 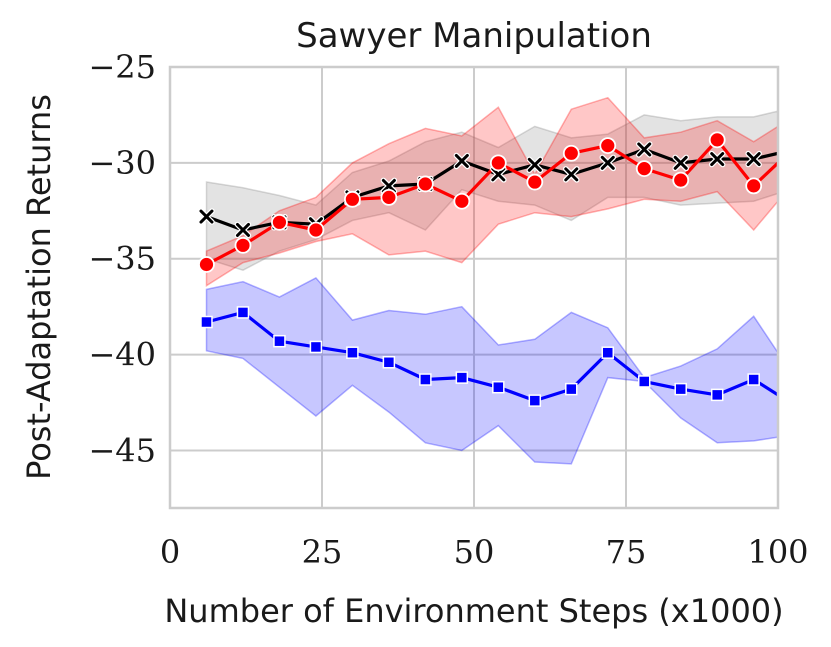 What do you see at coordinates (474, 552) in the screenshot?
I see `x-tick-label: 50` at bounding box center [474, 552].